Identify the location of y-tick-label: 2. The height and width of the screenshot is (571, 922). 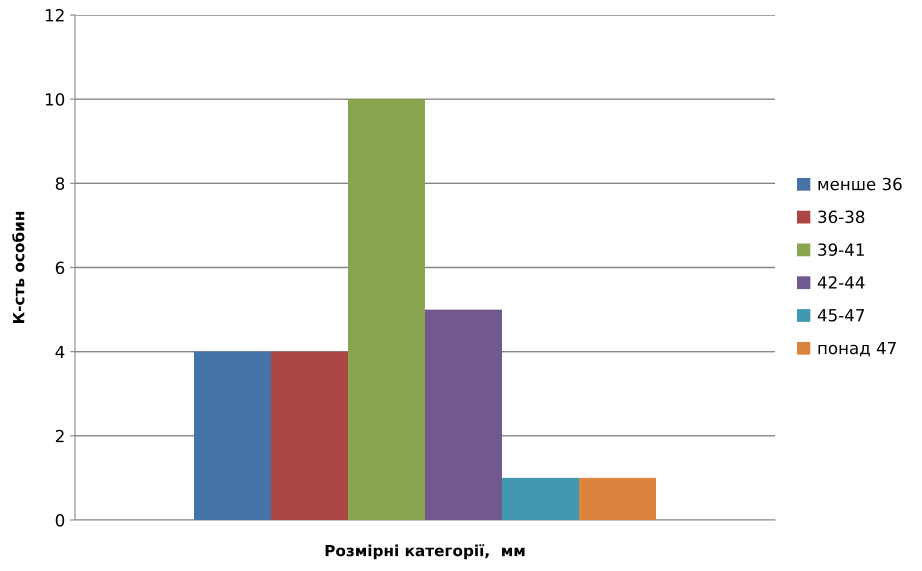
(60, 436).